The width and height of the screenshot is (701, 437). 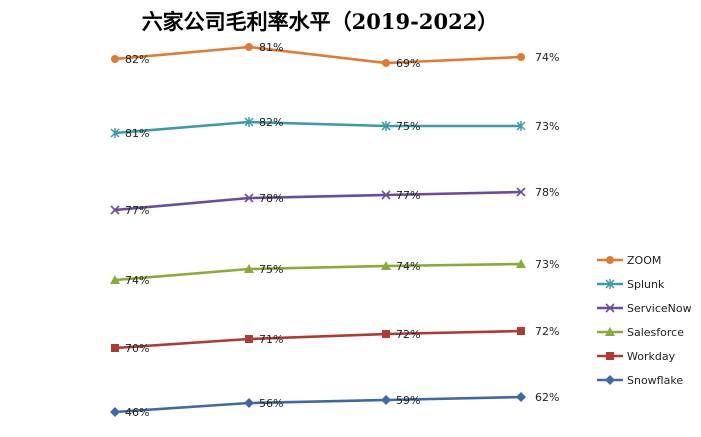 I want to click on series-line-workday, so click(x=318, y=339).